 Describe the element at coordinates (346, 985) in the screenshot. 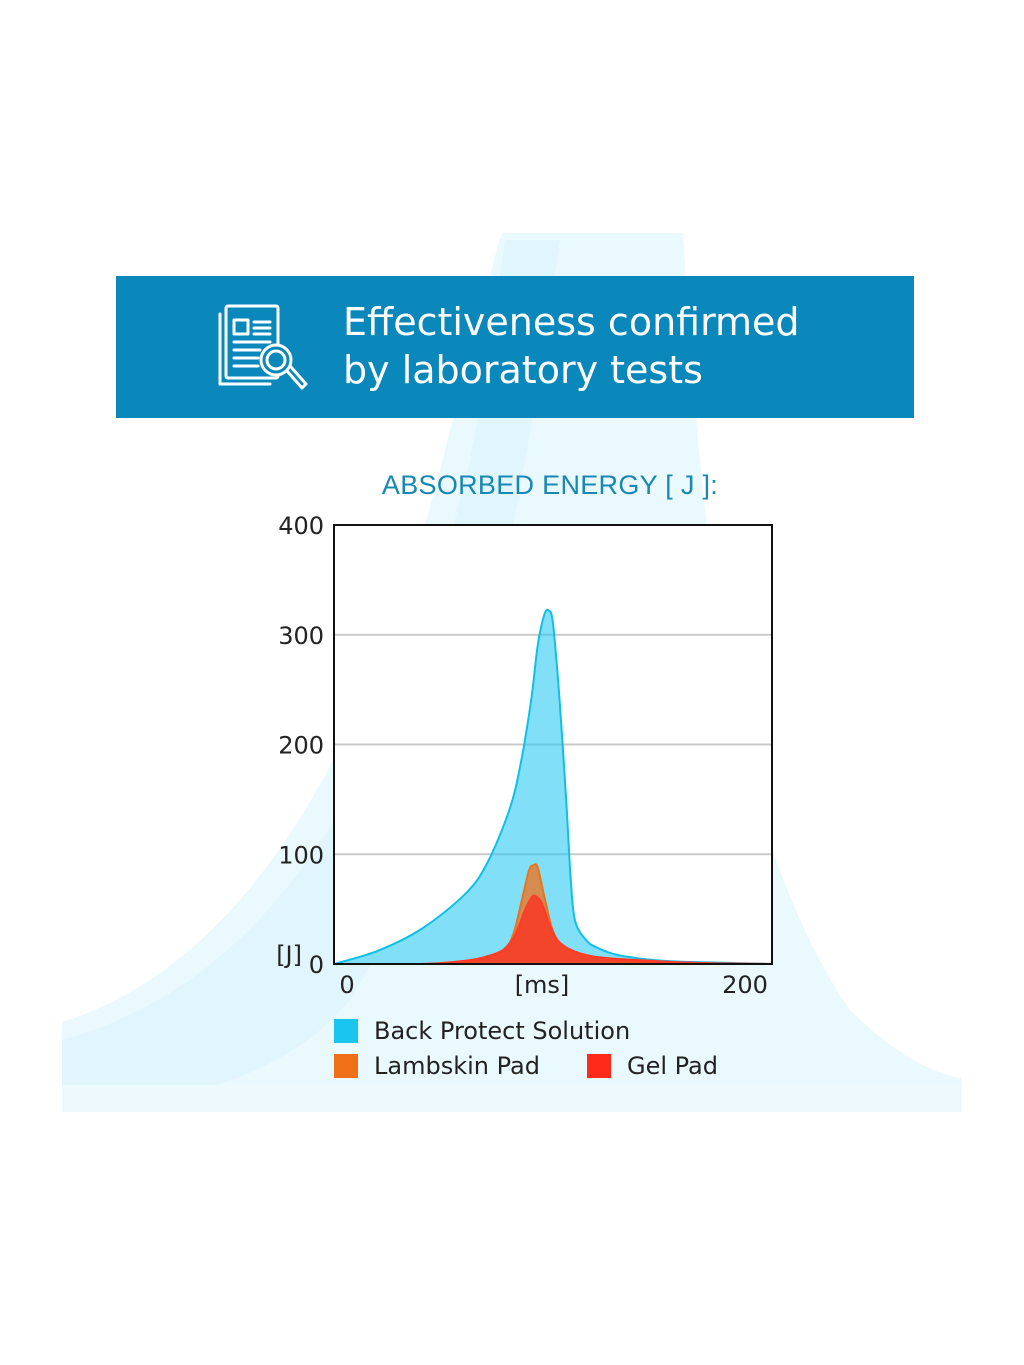

I see `x-tick-0: 0` at that location.